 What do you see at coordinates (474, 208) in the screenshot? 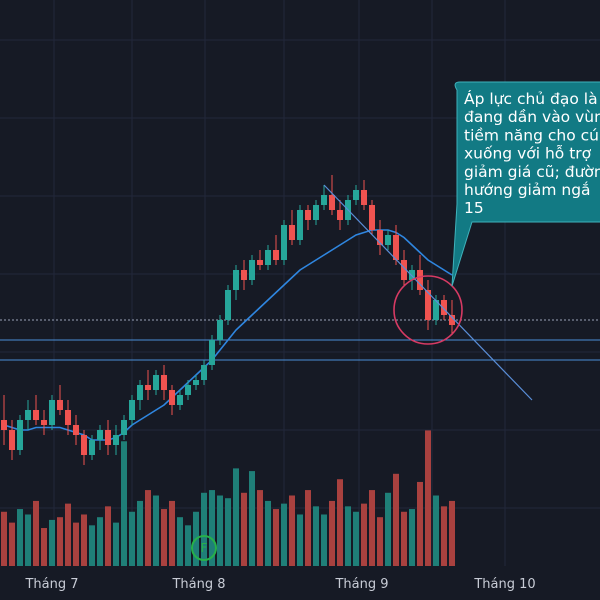
I see `callout-line: 15` at bounding box center [474, 208].